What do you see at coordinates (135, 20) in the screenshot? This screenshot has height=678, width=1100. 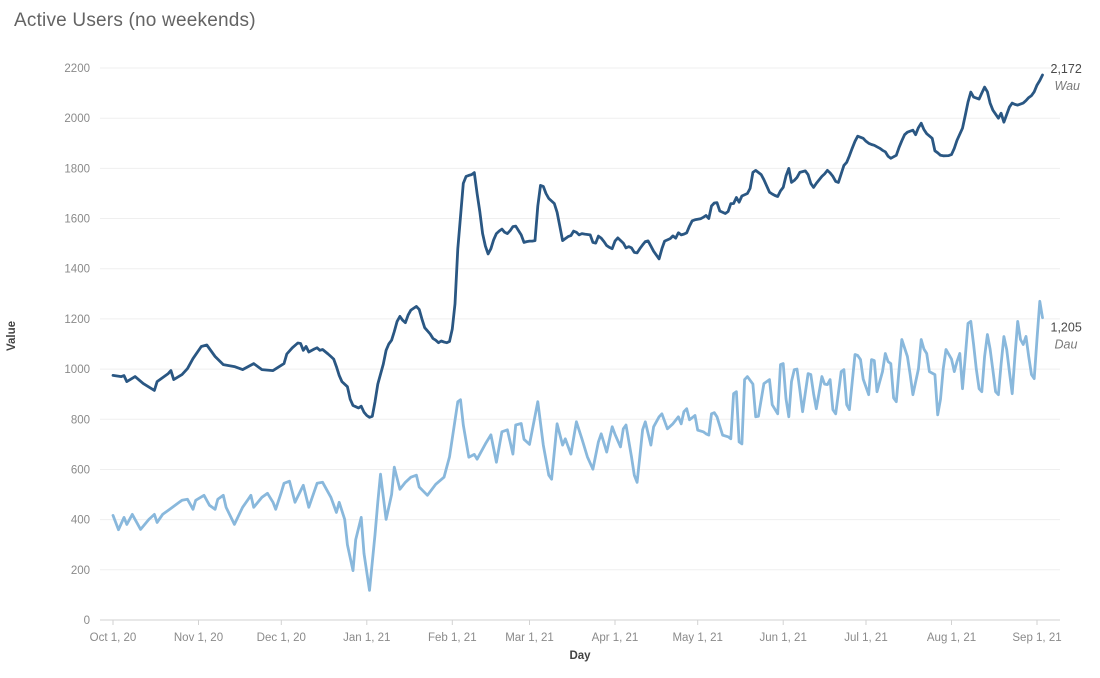 I see `chart-title: Active Users (no weekends)` at bounding box center [135, 20].